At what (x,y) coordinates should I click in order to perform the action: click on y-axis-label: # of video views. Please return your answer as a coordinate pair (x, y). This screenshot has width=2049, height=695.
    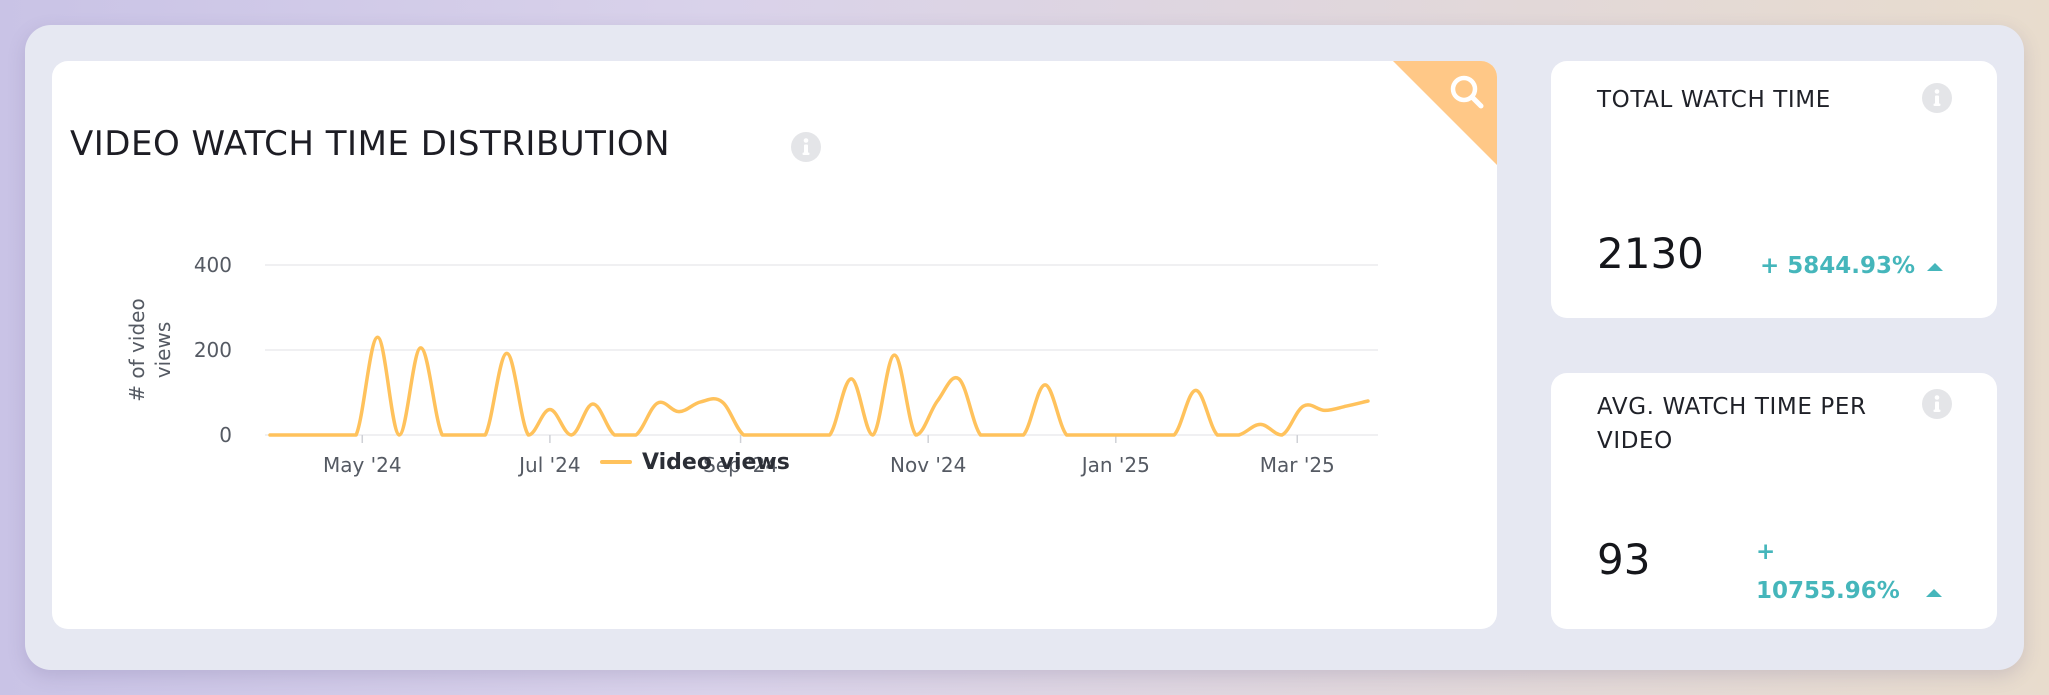
    Looking at the image, I should click on (150, 349).